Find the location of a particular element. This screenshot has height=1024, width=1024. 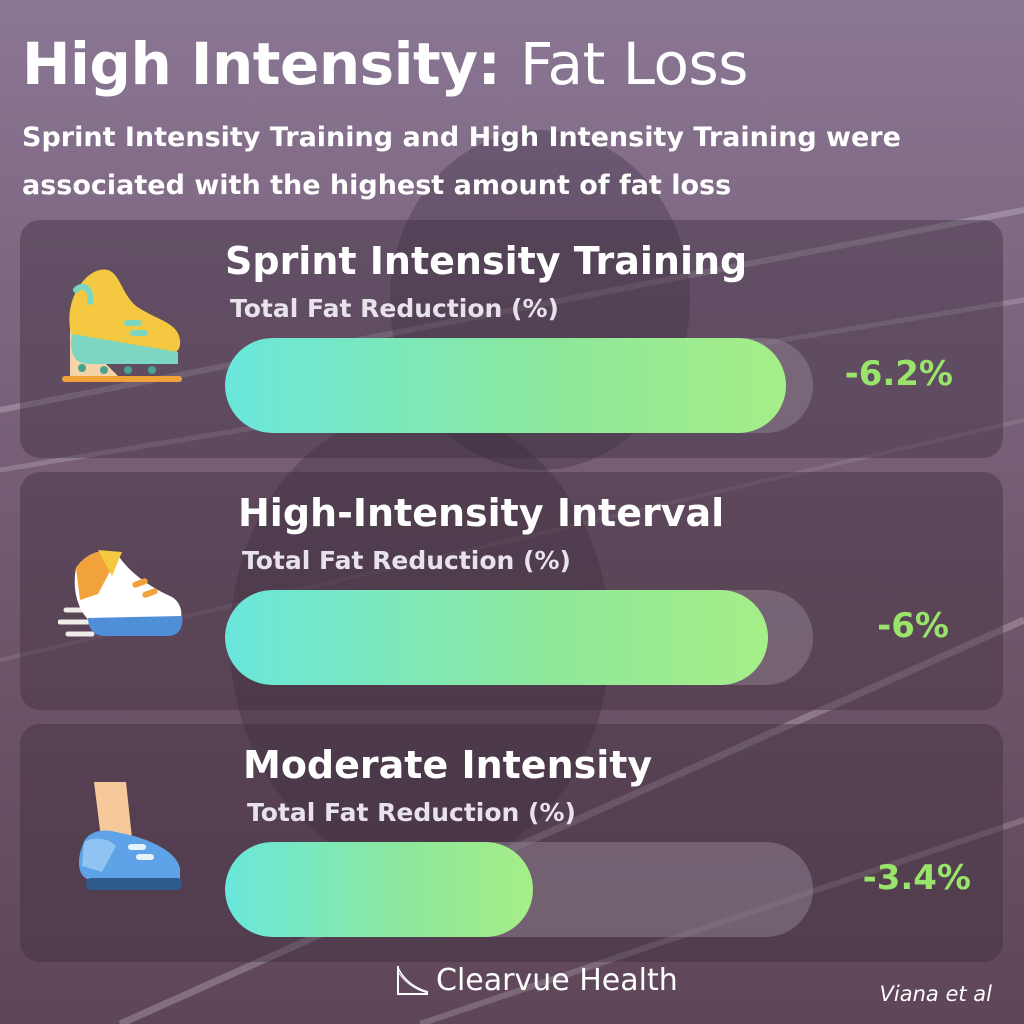

running-shoe-icon is located at coordinates (120, 593).